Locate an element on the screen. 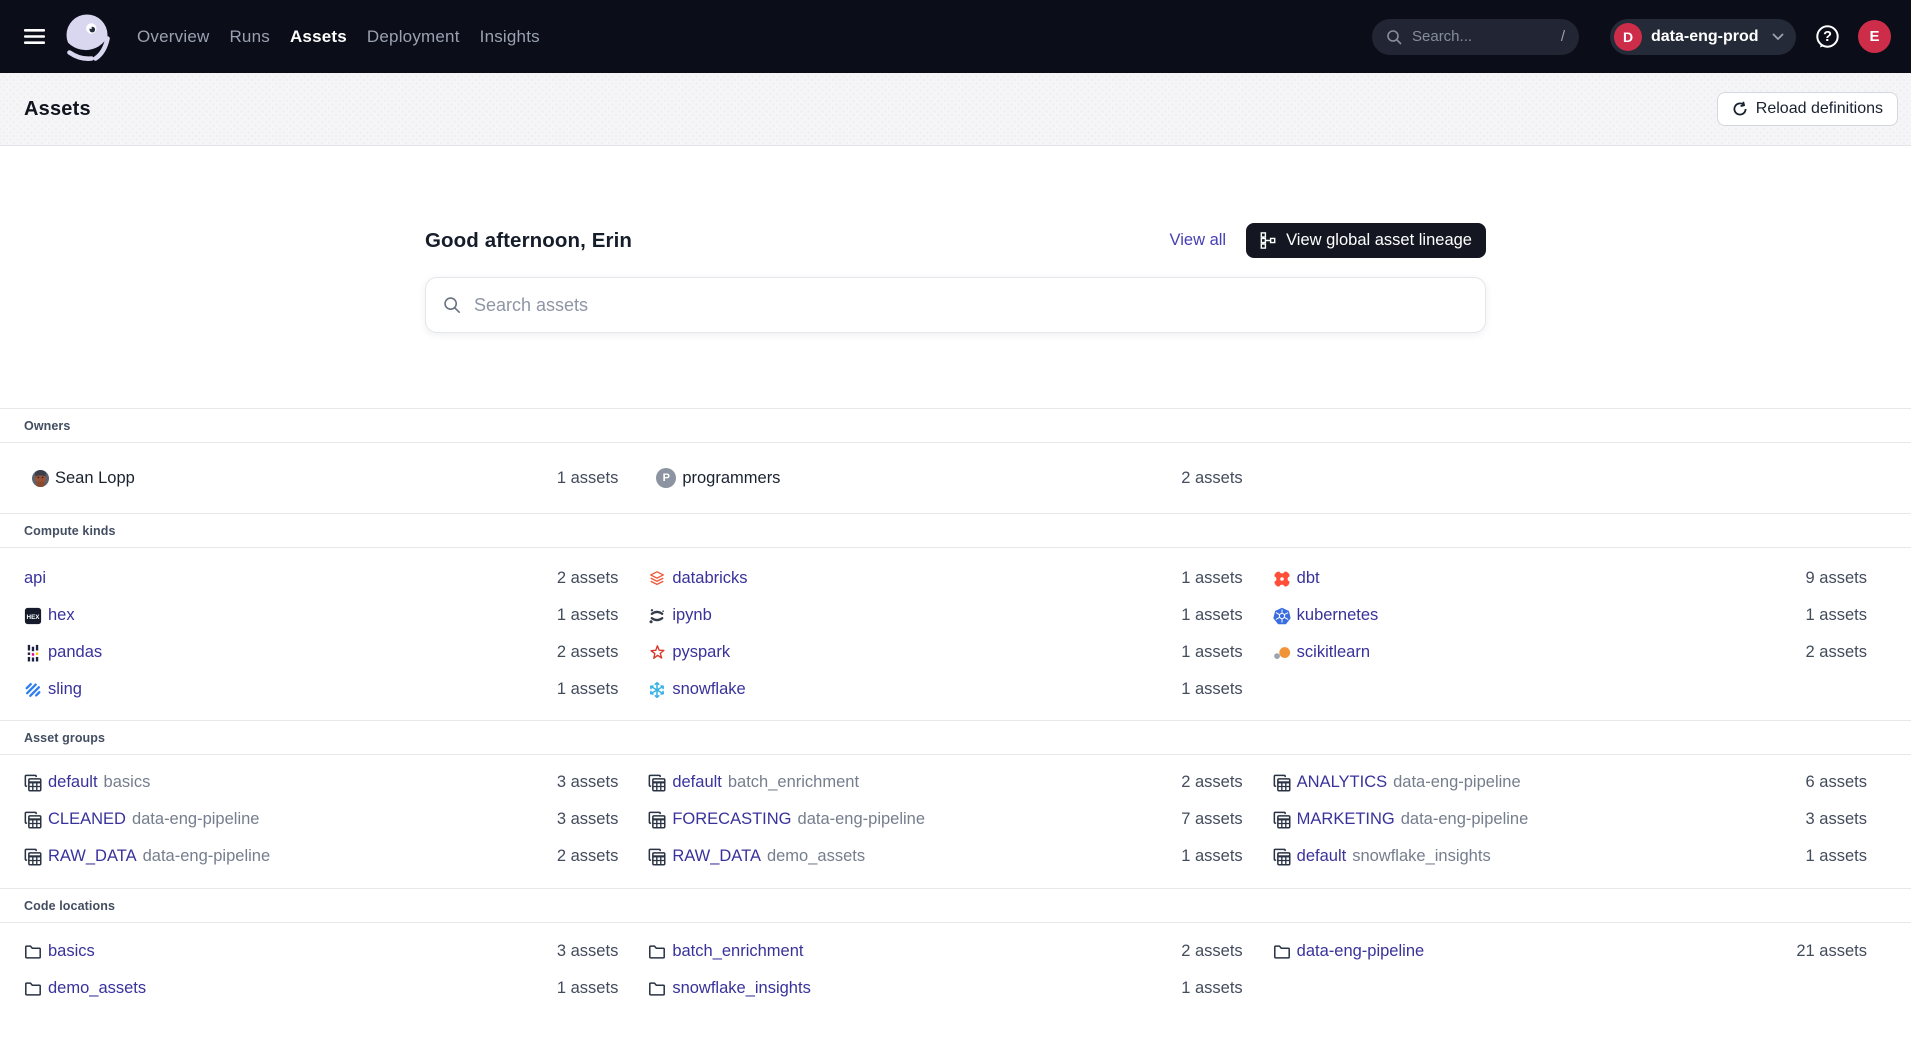  svg-text: HEX is located at coordinates (34, 617).